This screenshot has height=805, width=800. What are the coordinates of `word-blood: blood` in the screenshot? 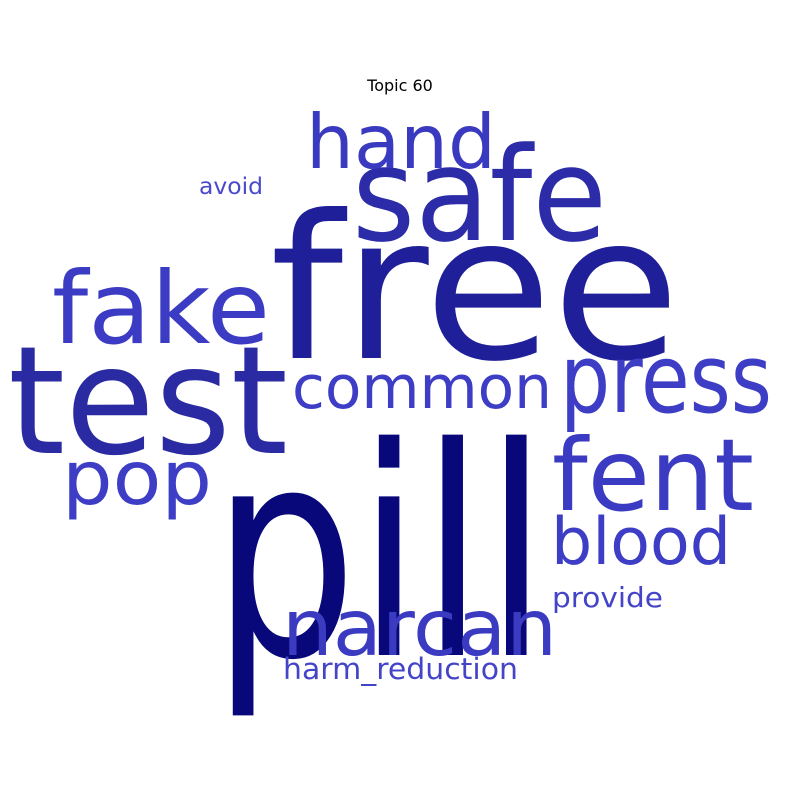 It's located at (641, 542).